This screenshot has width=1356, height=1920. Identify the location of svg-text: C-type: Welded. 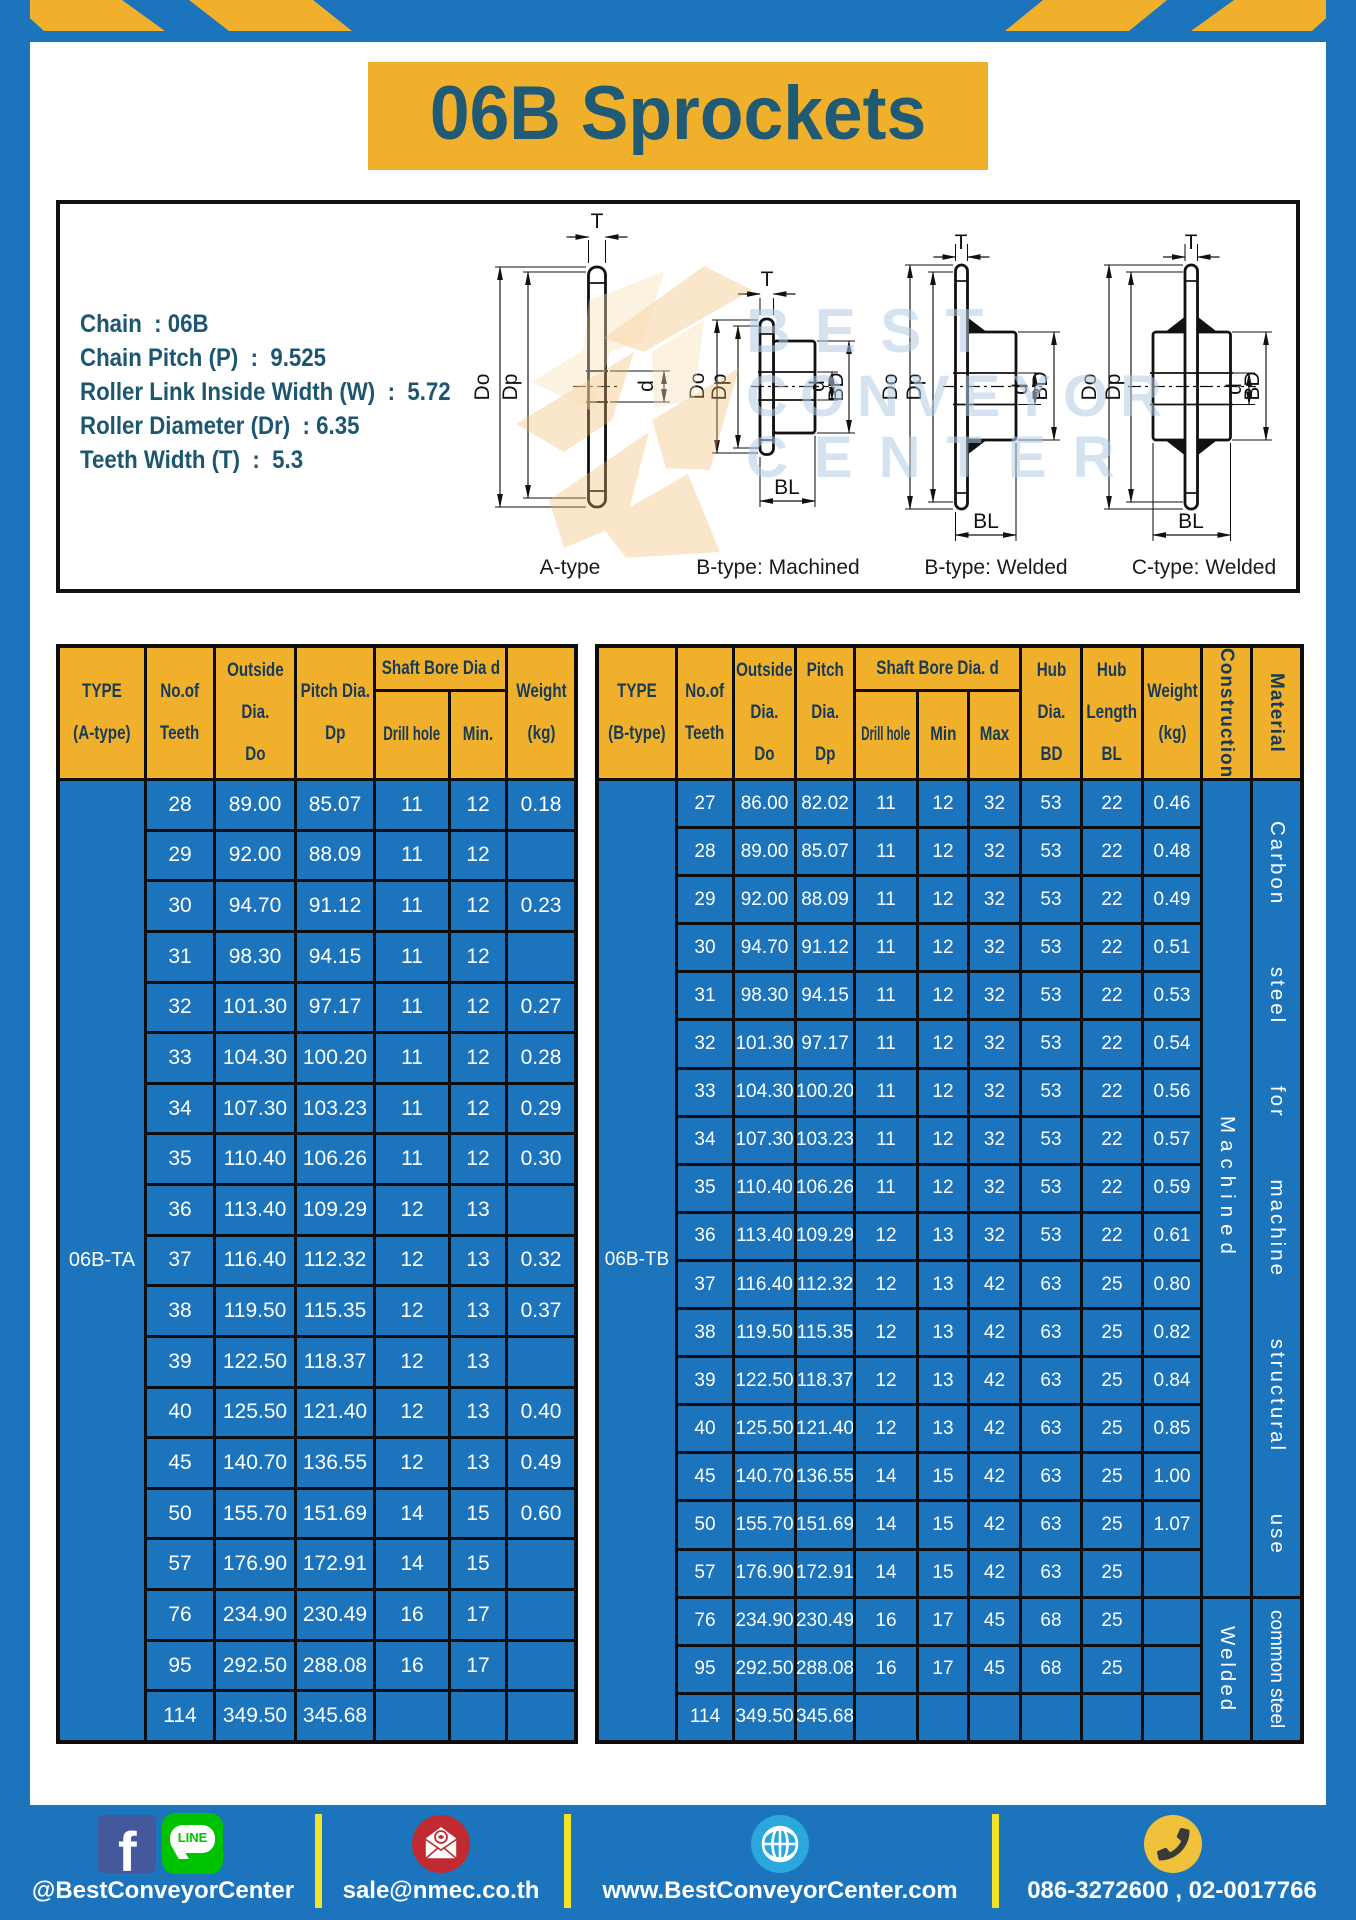
(1204, 567).